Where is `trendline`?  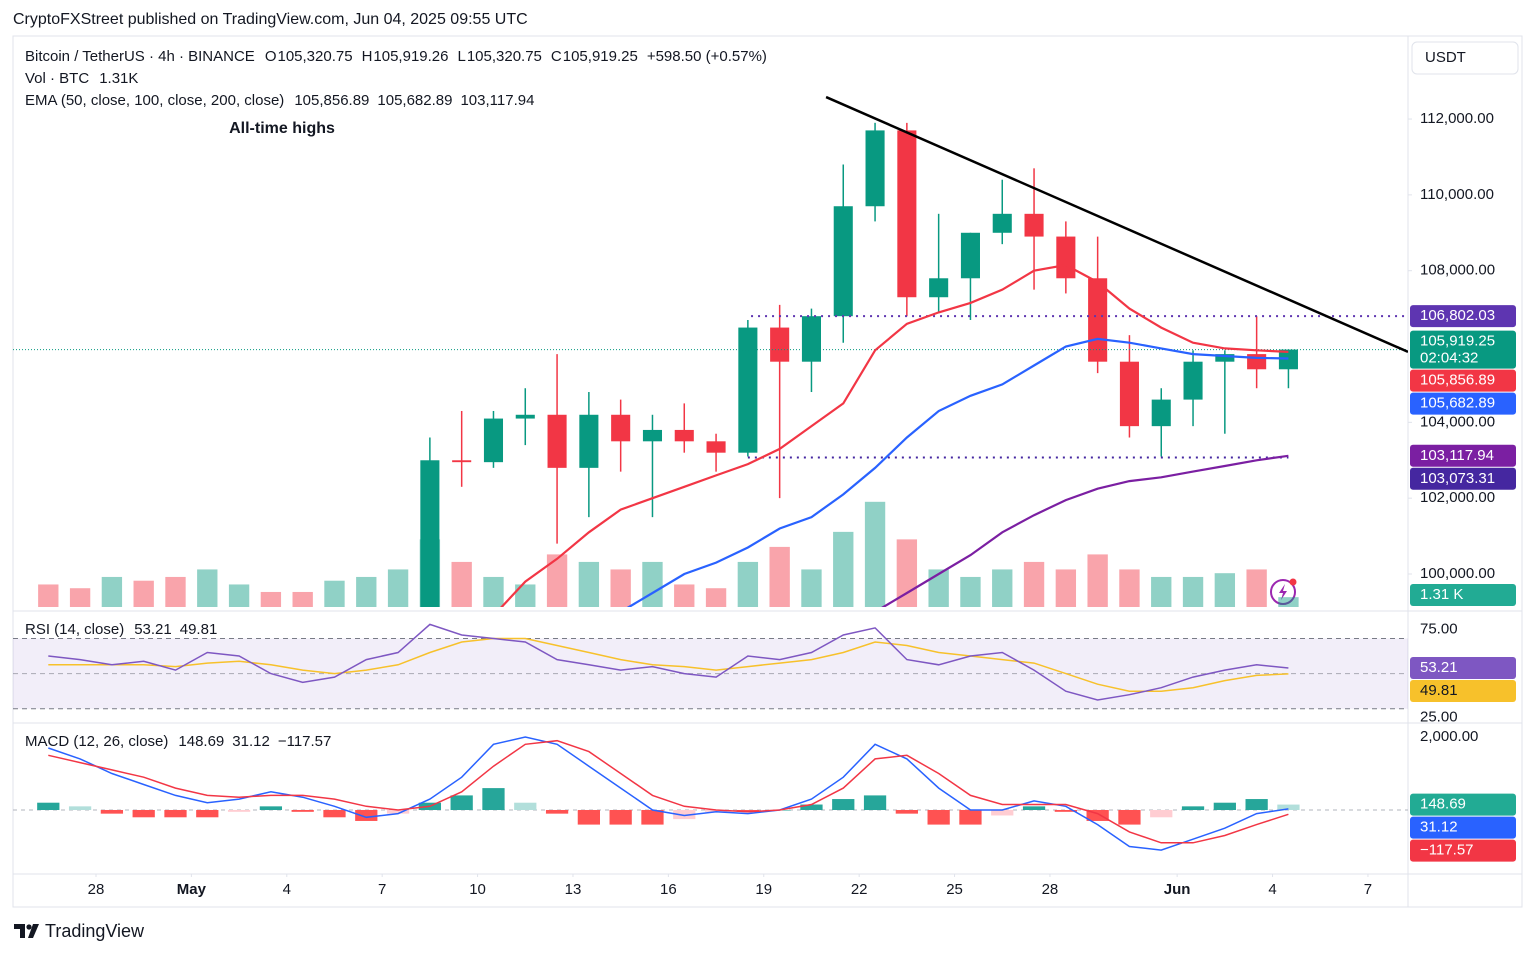
trendline is located at coordinates (1116, 224).